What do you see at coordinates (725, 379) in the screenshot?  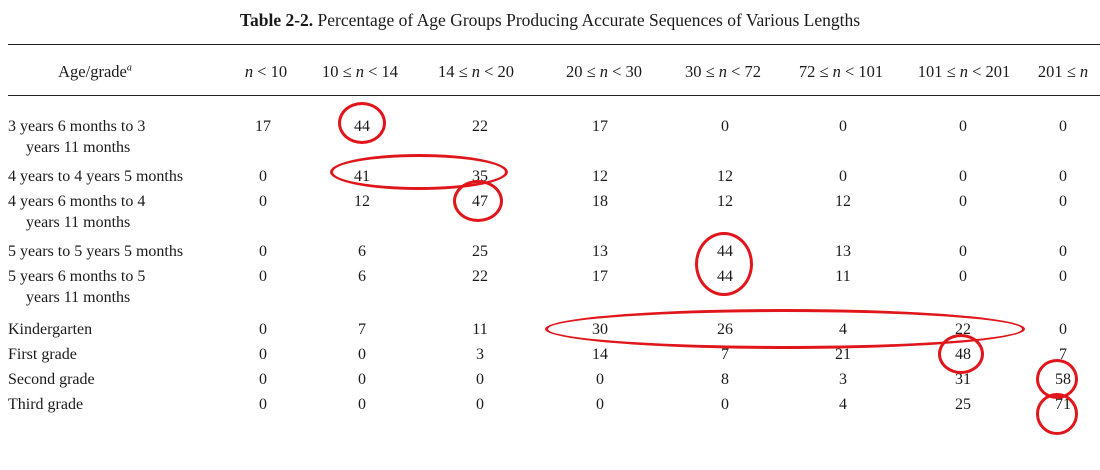 I see `table-cell: 8` at bounding box center [725, 379].